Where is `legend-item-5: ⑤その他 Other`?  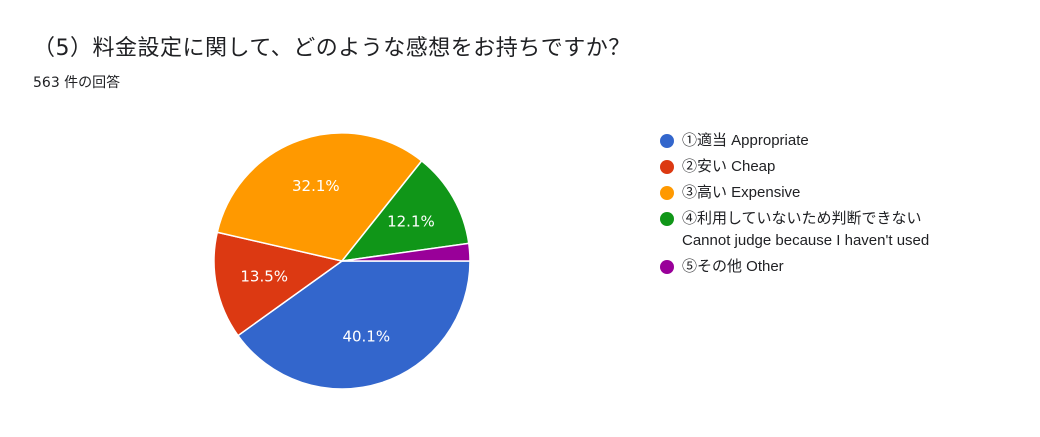
legend-item-5: ⑤その他 Other is located at coordinates (794, 267).